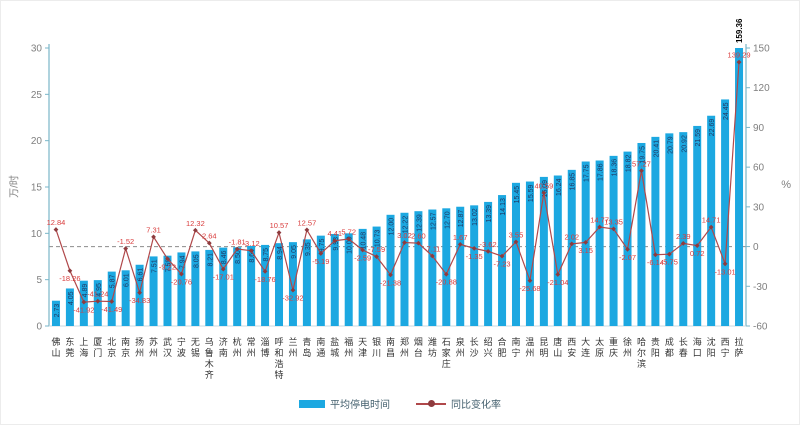  I want to click on bar-value-label: 2.73, so click(57, 311).